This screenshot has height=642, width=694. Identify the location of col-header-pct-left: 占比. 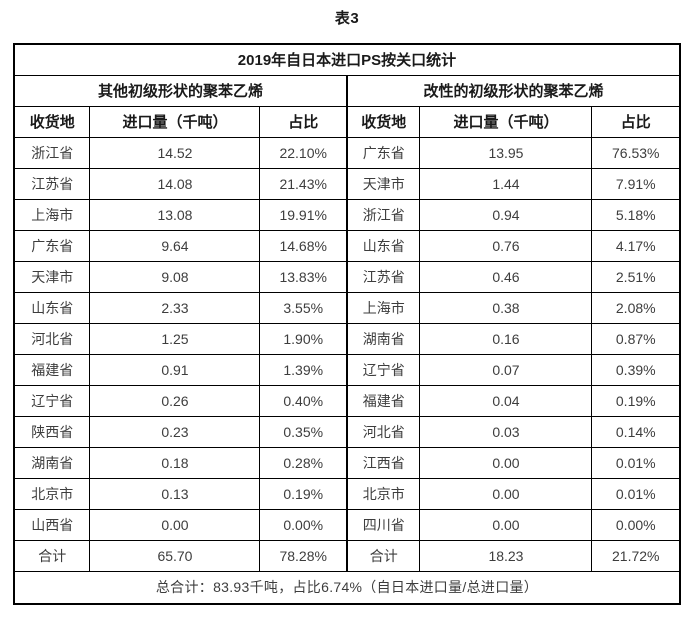
(303, 121).